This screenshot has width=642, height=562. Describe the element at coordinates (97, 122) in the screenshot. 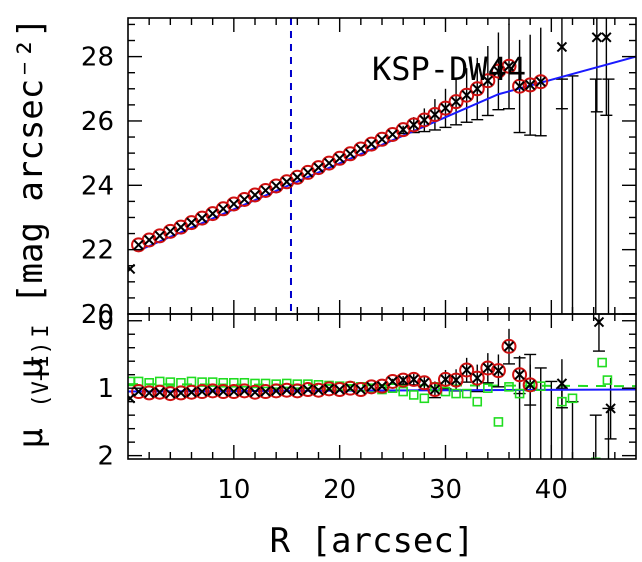

I see `top-ytick-label-3: 26` at that location.